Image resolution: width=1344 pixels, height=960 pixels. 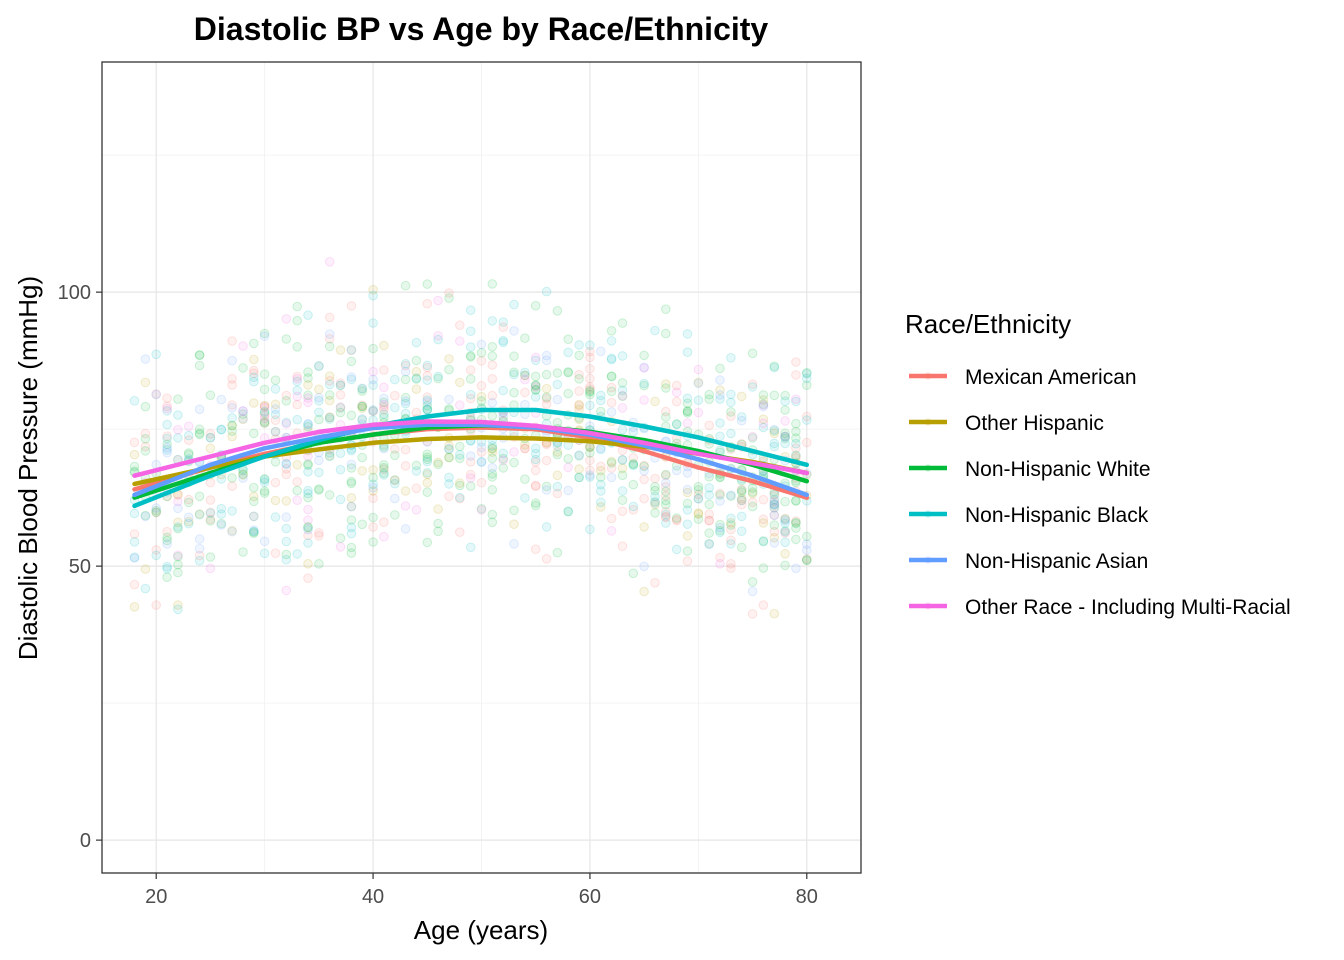 I want to click on smooth-line, so click(x=471, y=460).